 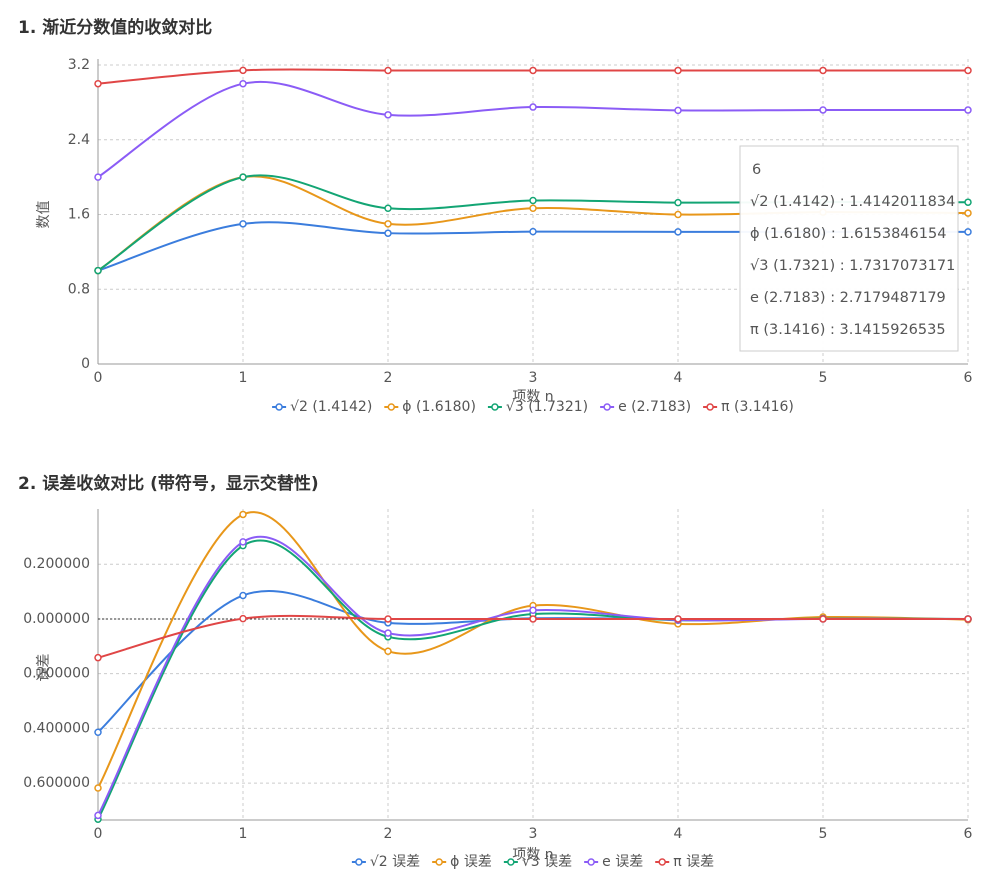 I want to click on tooltip-entry: e (2.7183) : 2.7179487179, so click(x=848, y=298).